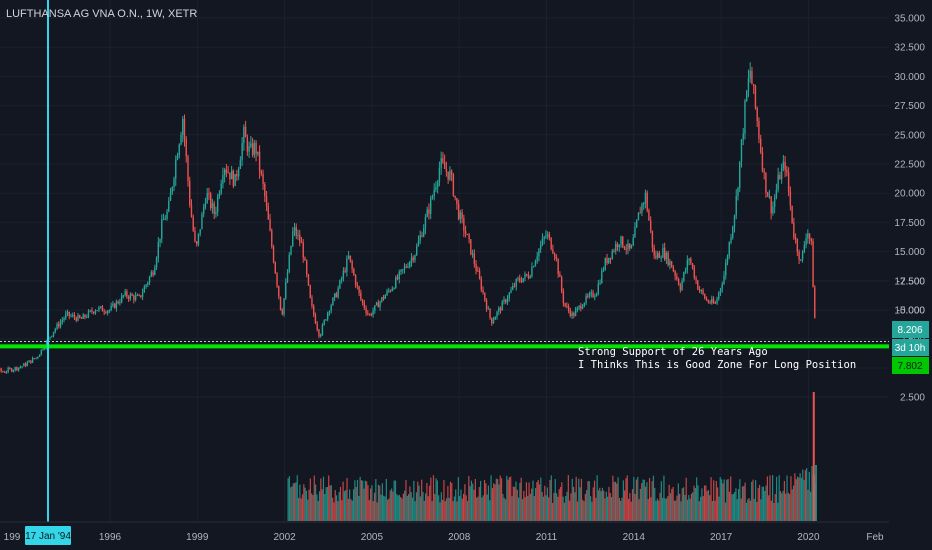  Describe the element at coordinates (12, 537) in the screenshot. I see `time-tick-label: 199` at that location.